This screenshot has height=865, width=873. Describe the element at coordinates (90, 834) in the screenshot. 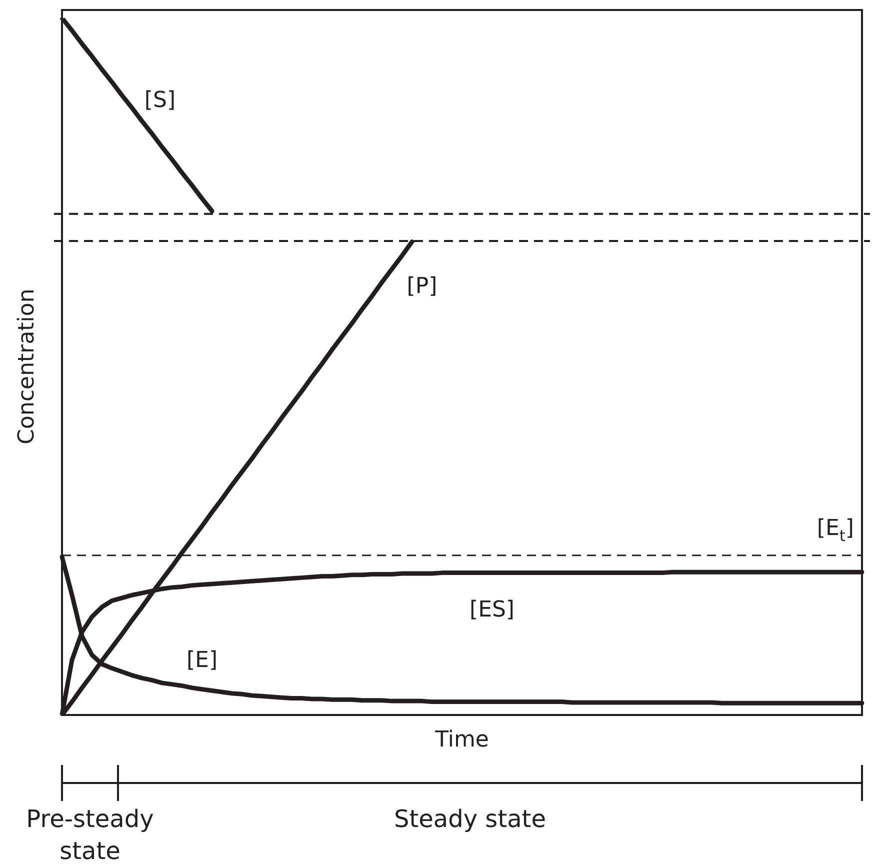

I see `text: Pre-steady state` at that location.